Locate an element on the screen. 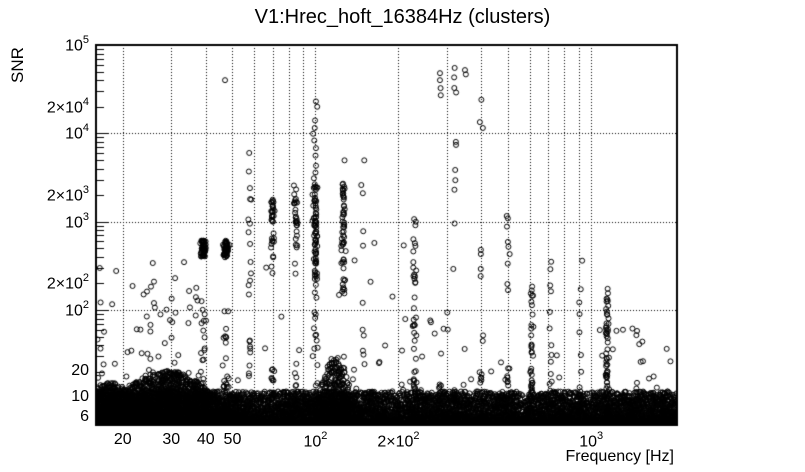  y-tick-label: 2×10² is located at coordinates (67, 282).